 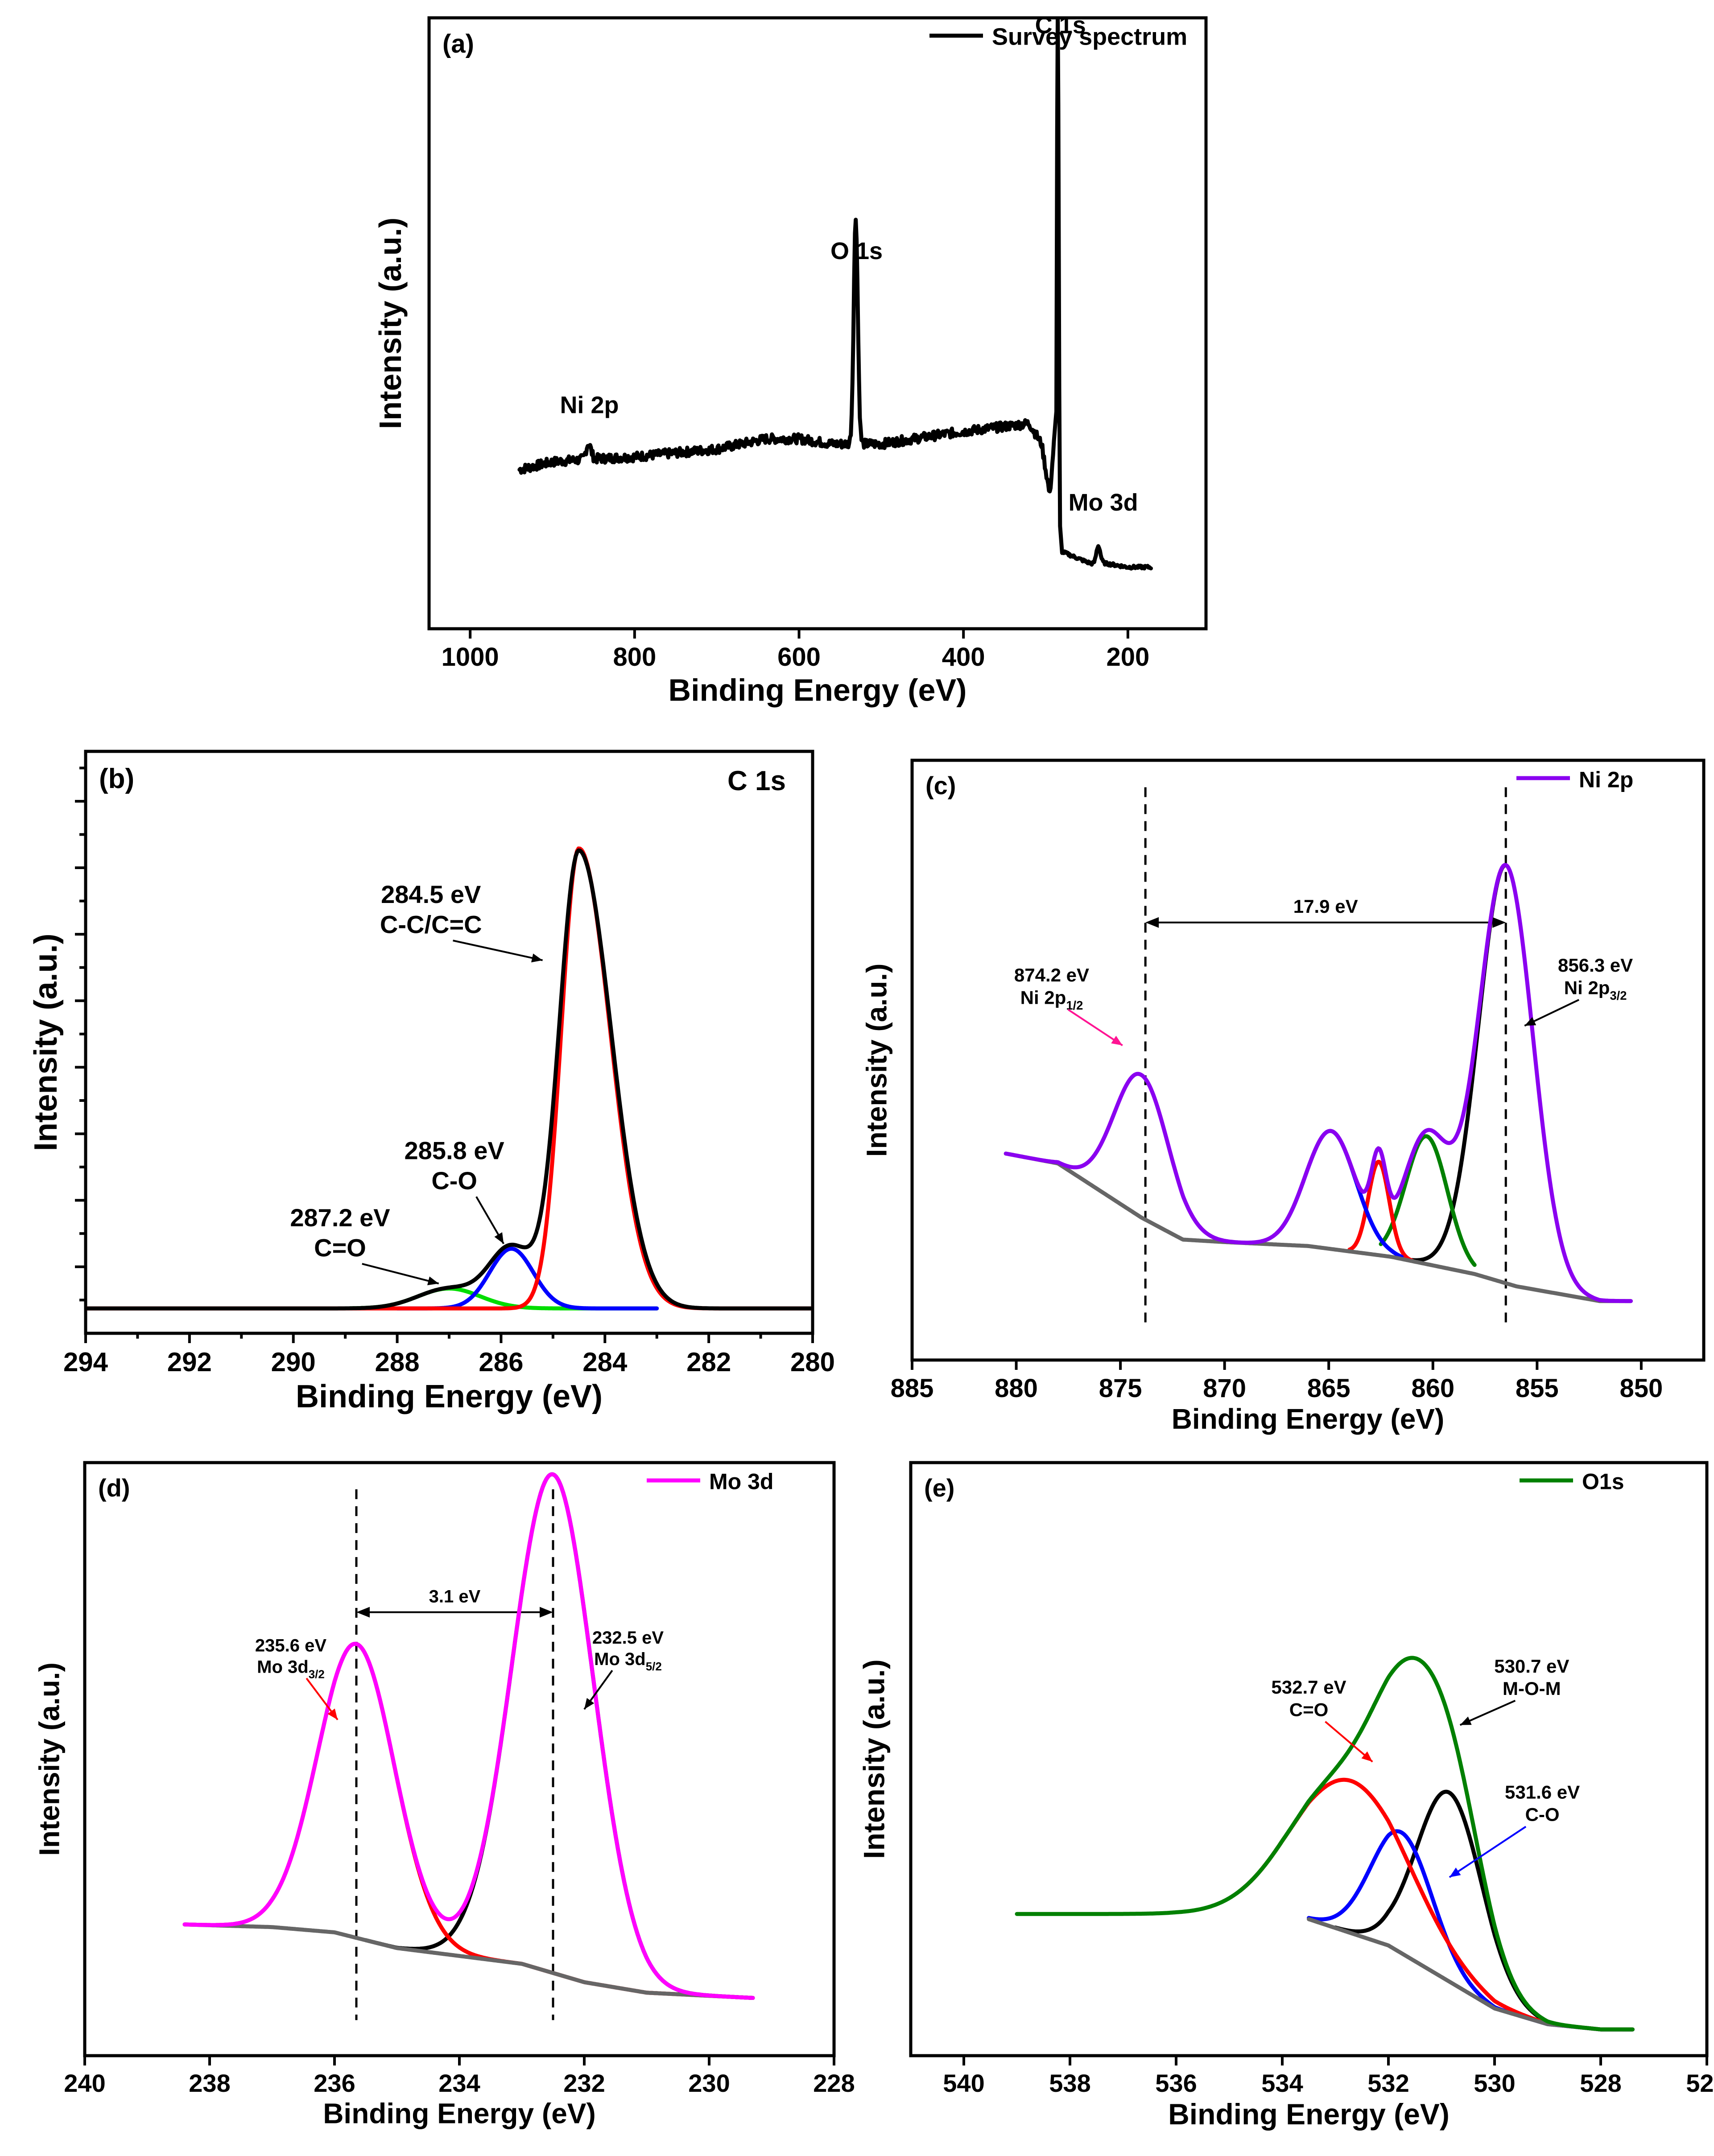 I want to click on series-envelope, so click(x=449, y=1079).